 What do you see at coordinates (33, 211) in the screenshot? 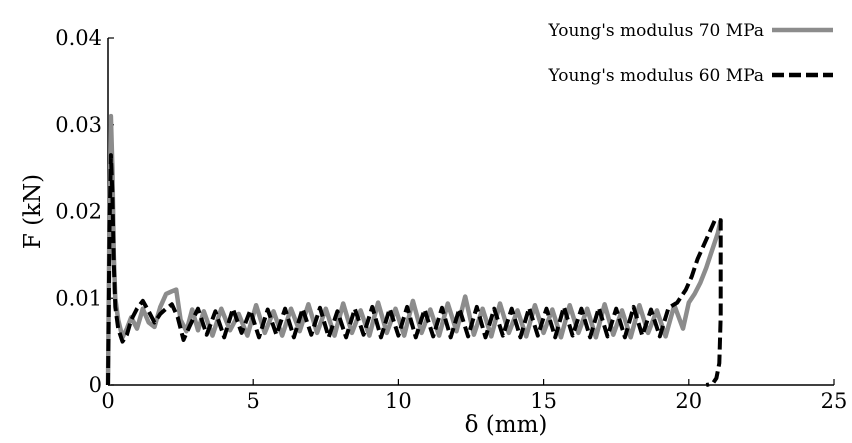
I see `y-axis-label: F (kN)` at bounding box center [33, 211].